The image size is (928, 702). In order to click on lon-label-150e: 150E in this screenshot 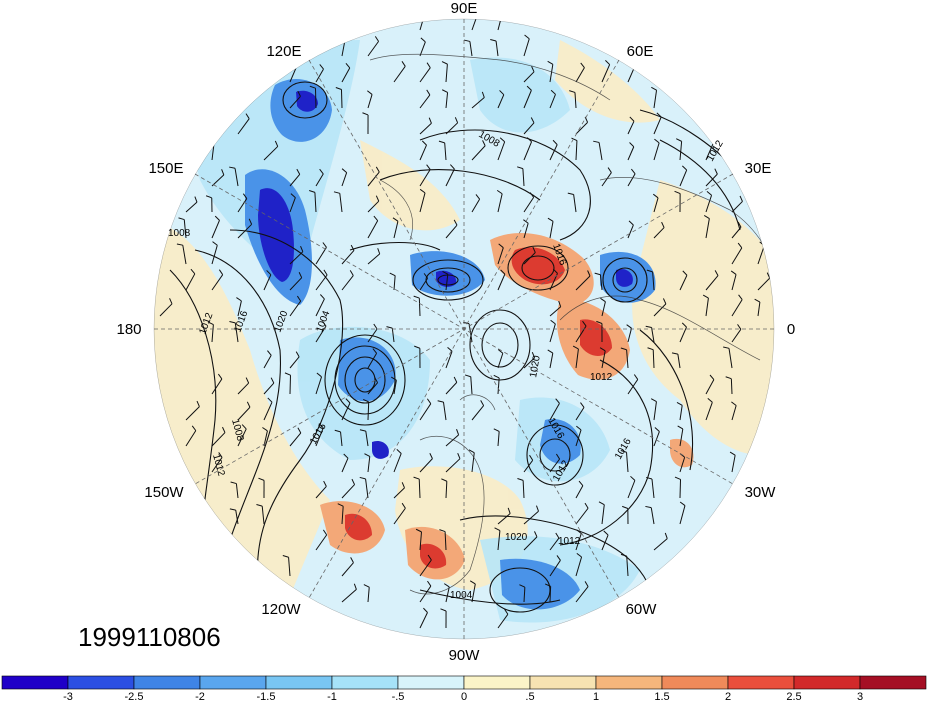, I will do `click(165, 168)`.